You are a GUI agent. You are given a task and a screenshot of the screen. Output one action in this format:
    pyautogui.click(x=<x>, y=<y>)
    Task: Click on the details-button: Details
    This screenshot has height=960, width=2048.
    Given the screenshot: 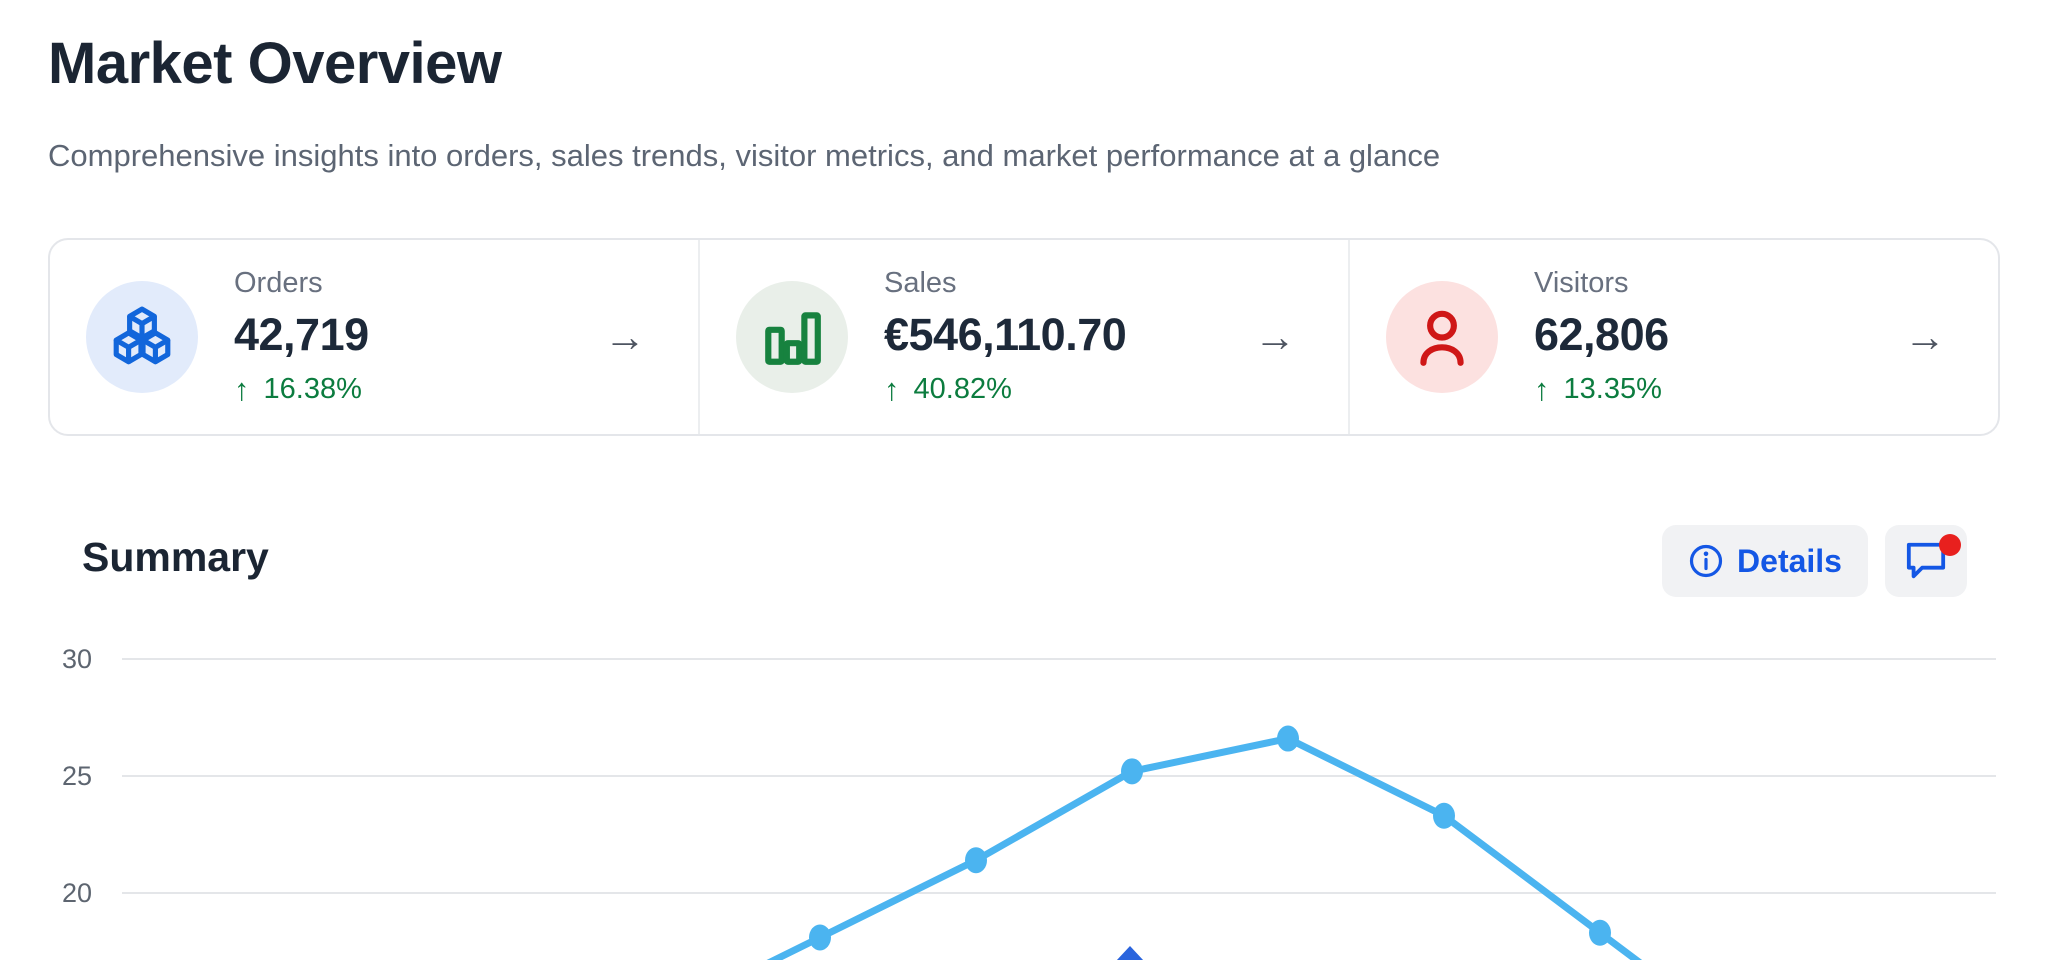 What is the action you would take?
    pyautogui.click(x=1765, y=561)
    